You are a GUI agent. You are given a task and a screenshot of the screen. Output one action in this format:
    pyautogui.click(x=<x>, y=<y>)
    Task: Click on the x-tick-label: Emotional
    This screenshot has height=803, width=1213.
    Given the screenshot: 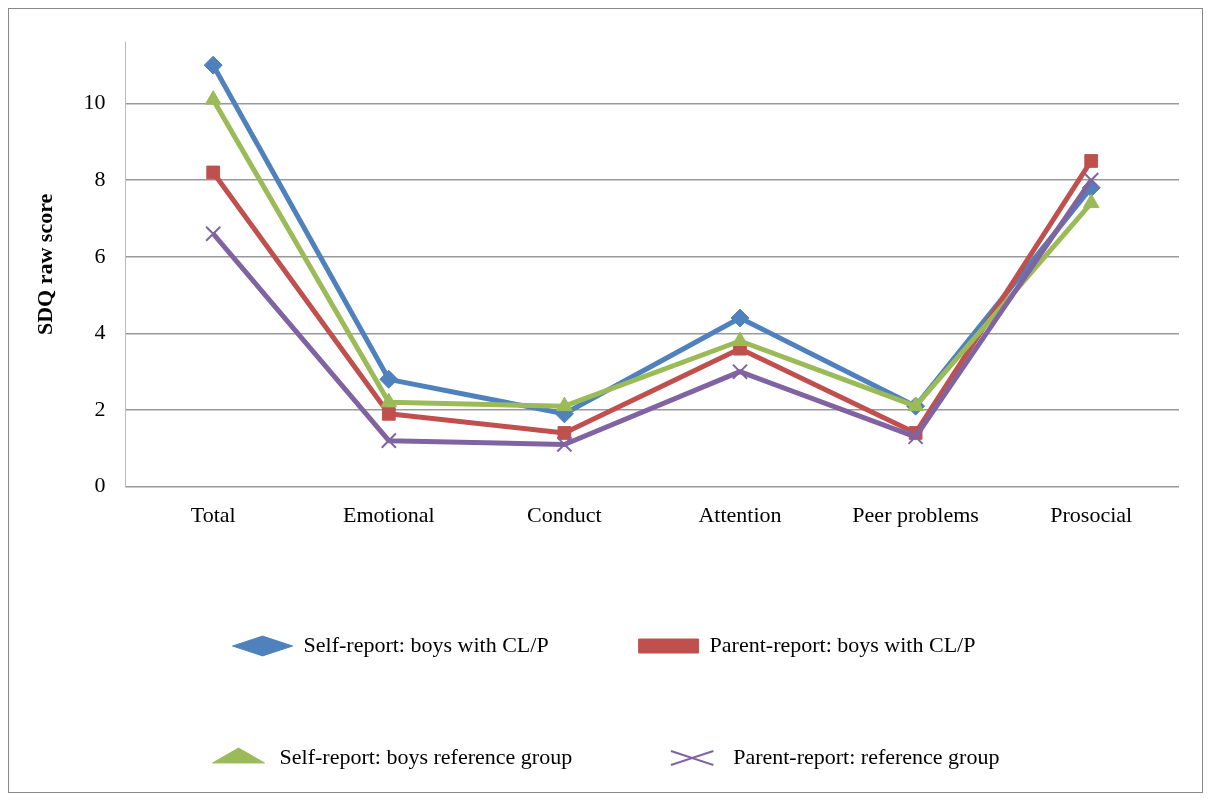 What is the action you would take?
    pyautogui.click(x=388, y=514)
    